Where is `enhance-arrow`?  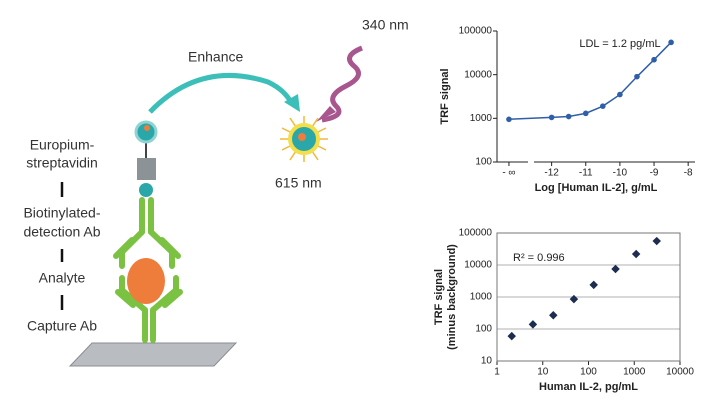 enhance-arrow is located at coordinates (221, 93).